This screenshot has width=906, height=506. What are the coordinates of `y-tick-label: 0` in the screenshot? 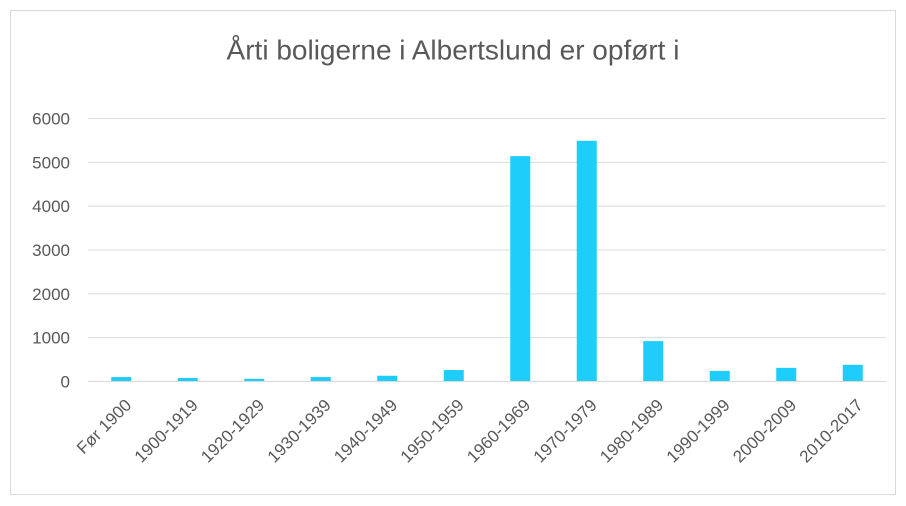 It's located at (65, 381).